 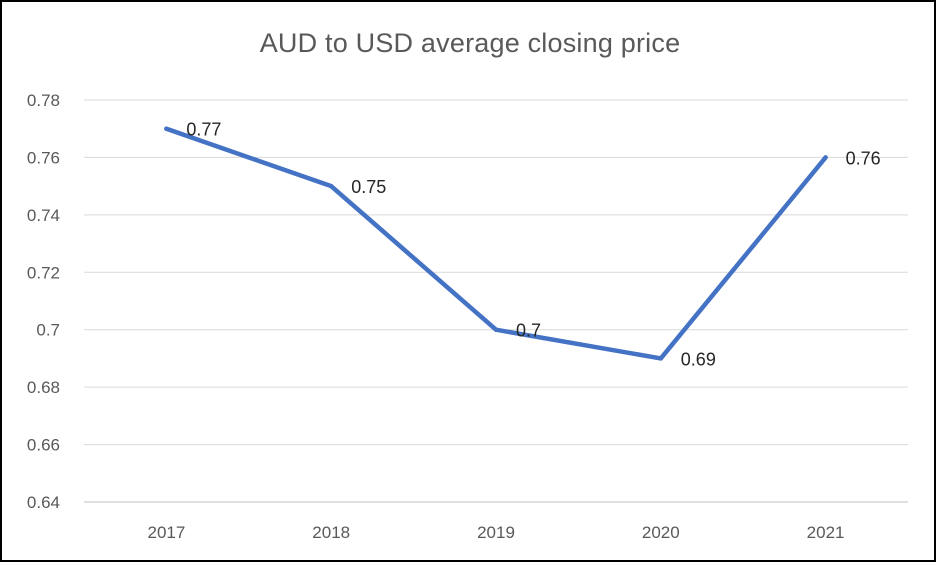 I want to click on x-tick-label: 2017, so click(x=166, y=532).